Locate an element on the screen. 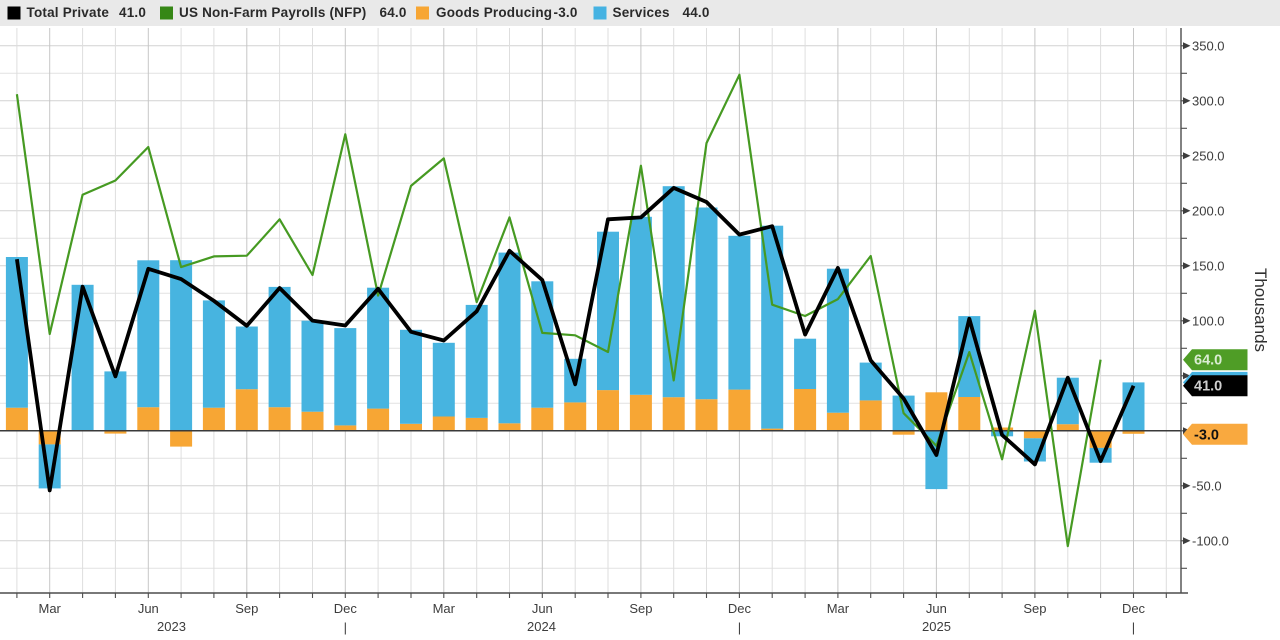 The width and height of the screenshot is (1280, 640). svg-text: -50.0 is located at coordinates (1207, 485).